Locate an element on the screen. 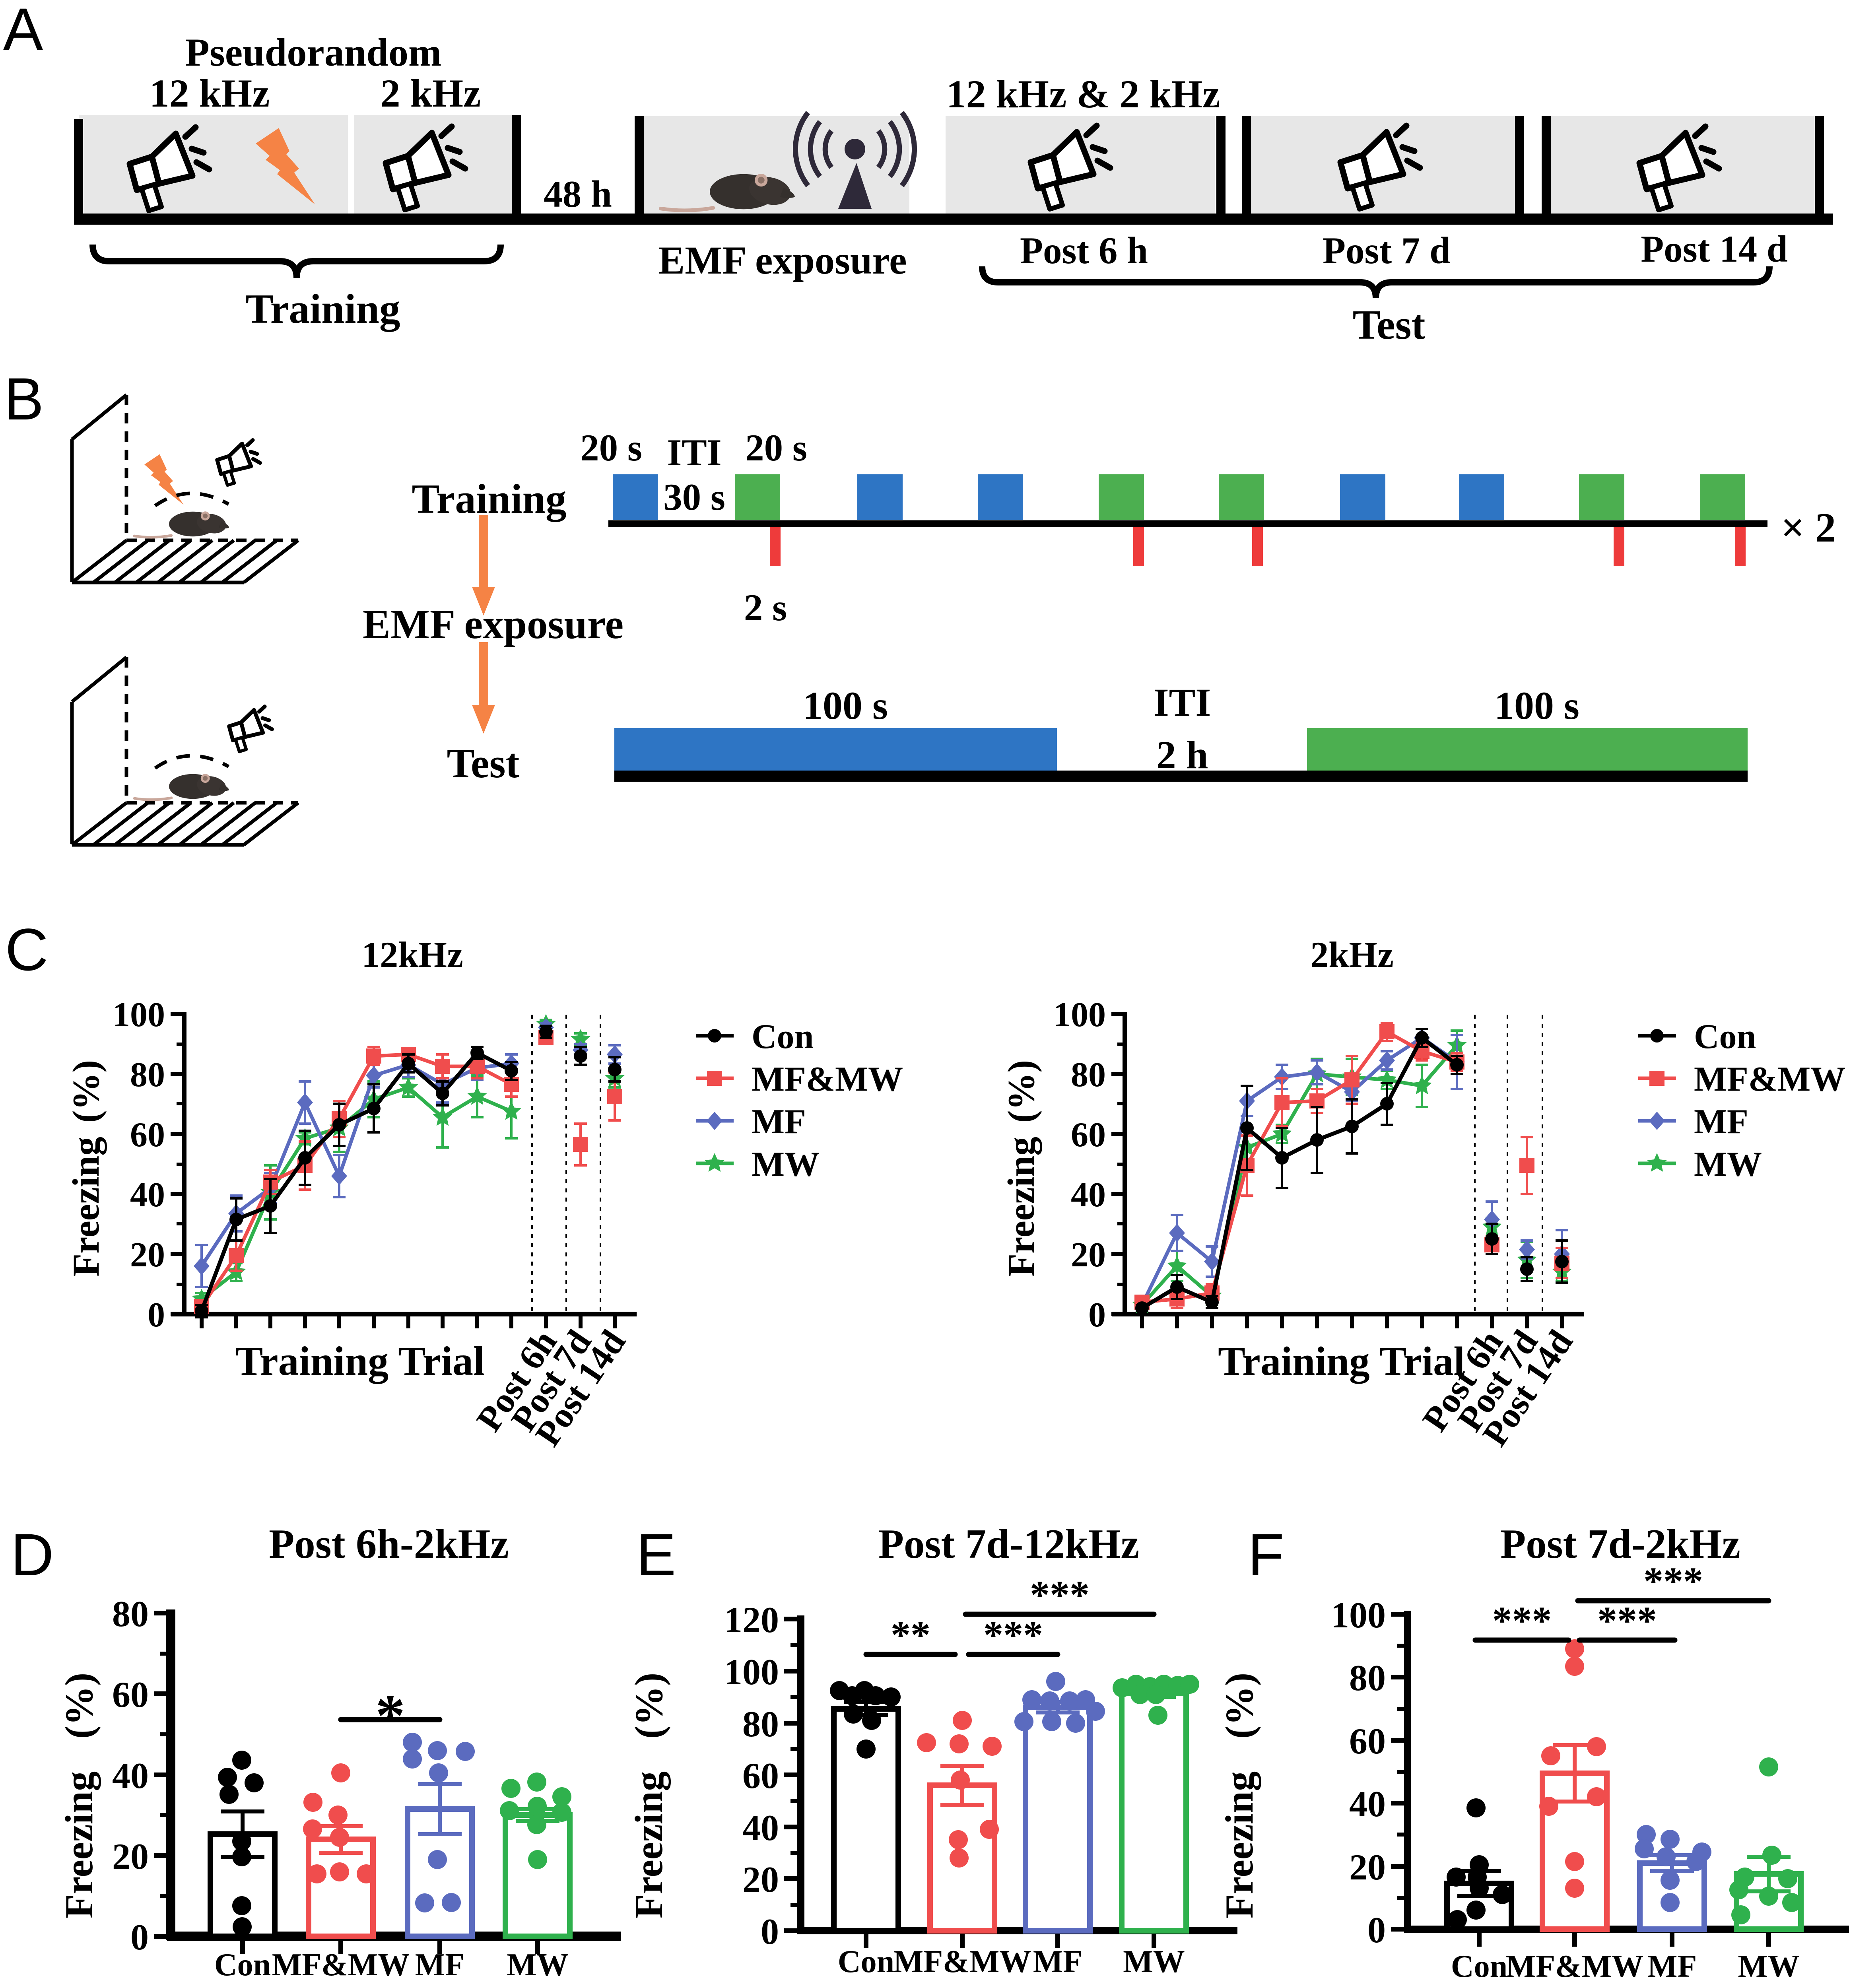  svg-text: E is located at coordinates (656, 1554).